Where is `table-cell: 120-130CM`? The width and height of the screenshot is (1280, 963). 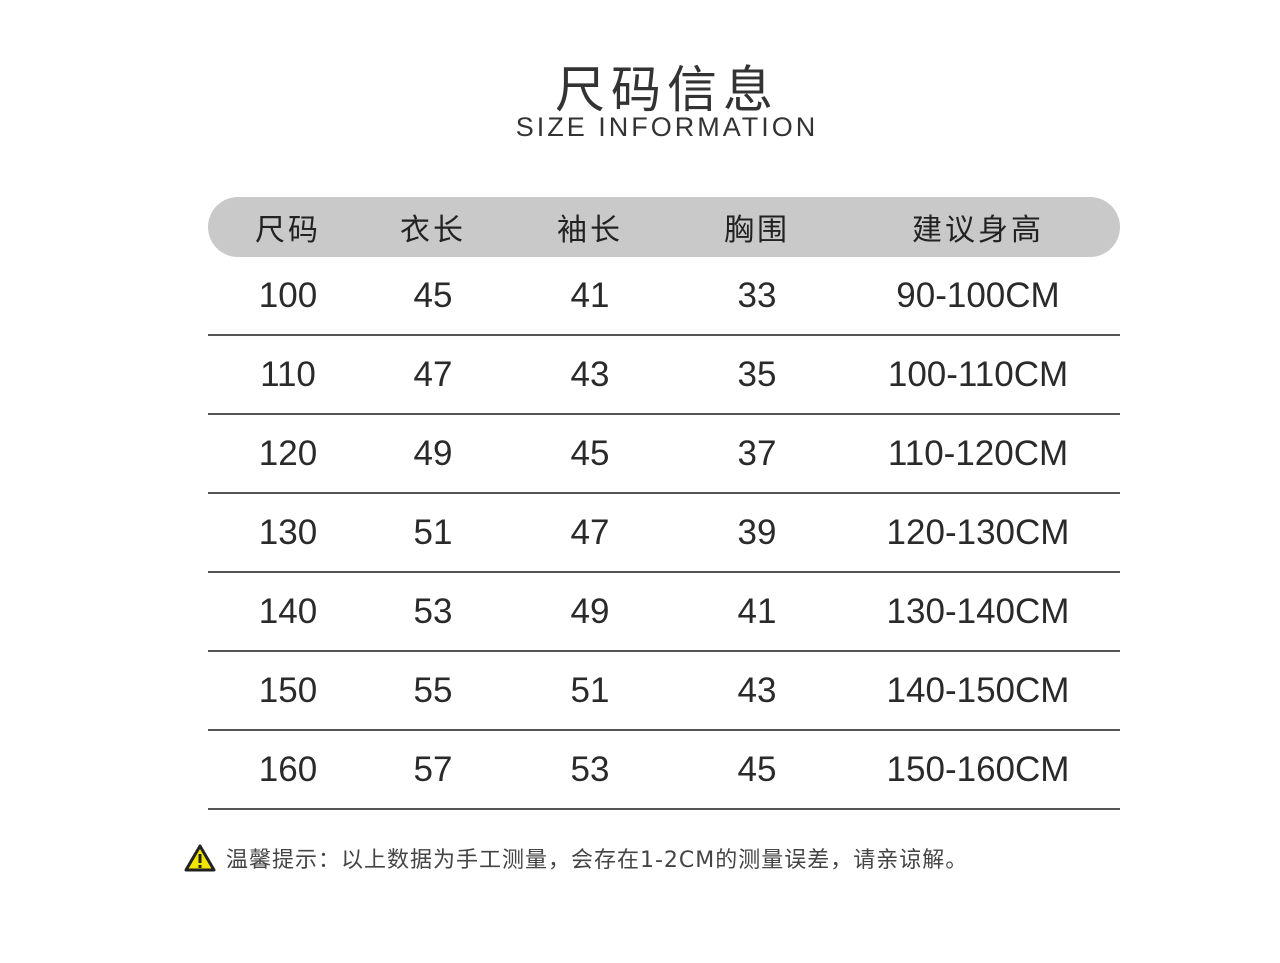 table-cell: 120-130CM is located at coordinates (978, 532).